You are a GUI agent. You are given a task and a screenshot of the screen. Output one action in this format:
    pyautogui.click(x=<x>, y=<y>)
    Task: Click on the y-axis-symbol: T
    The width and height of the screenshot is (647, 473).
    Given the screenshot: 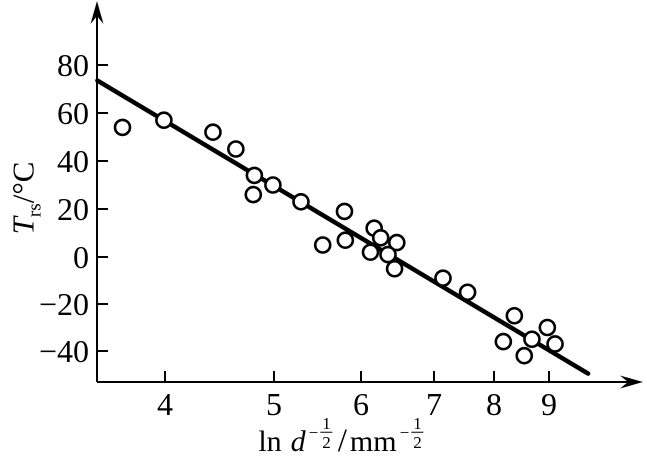 What is the action you would take?
    pyautogui.click(x=23, y=226)
    